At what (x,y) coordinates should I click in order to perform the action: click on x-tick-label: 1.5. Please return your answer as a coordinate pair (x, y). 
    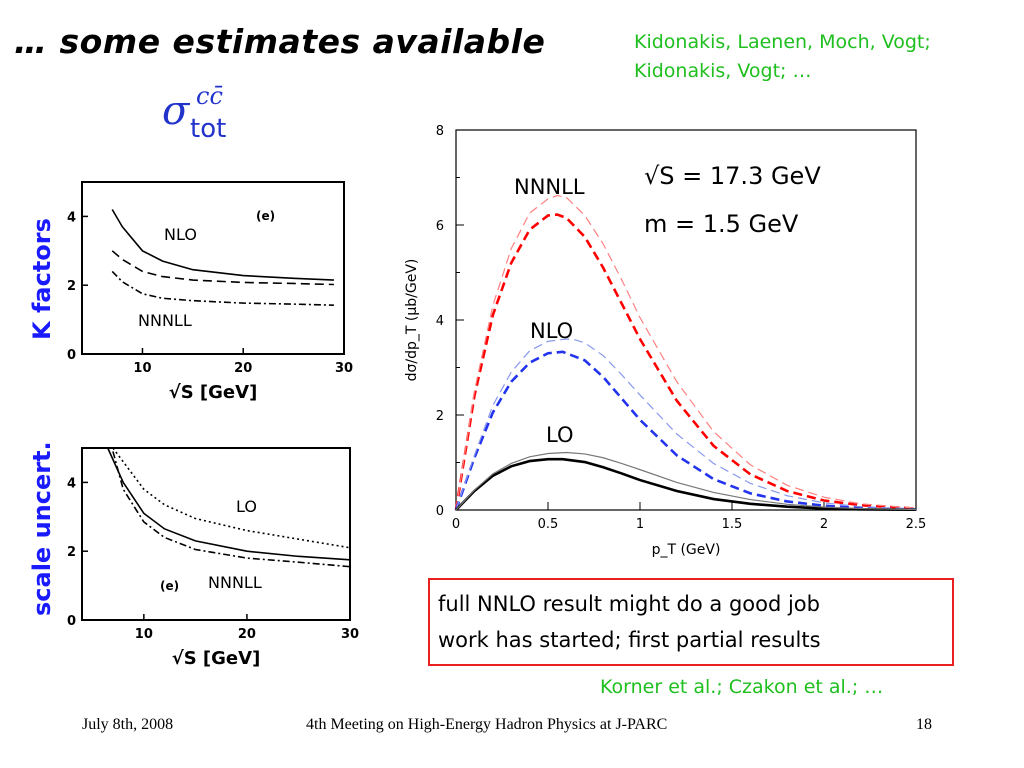
    Looking at the image, I should click on (732, 524).